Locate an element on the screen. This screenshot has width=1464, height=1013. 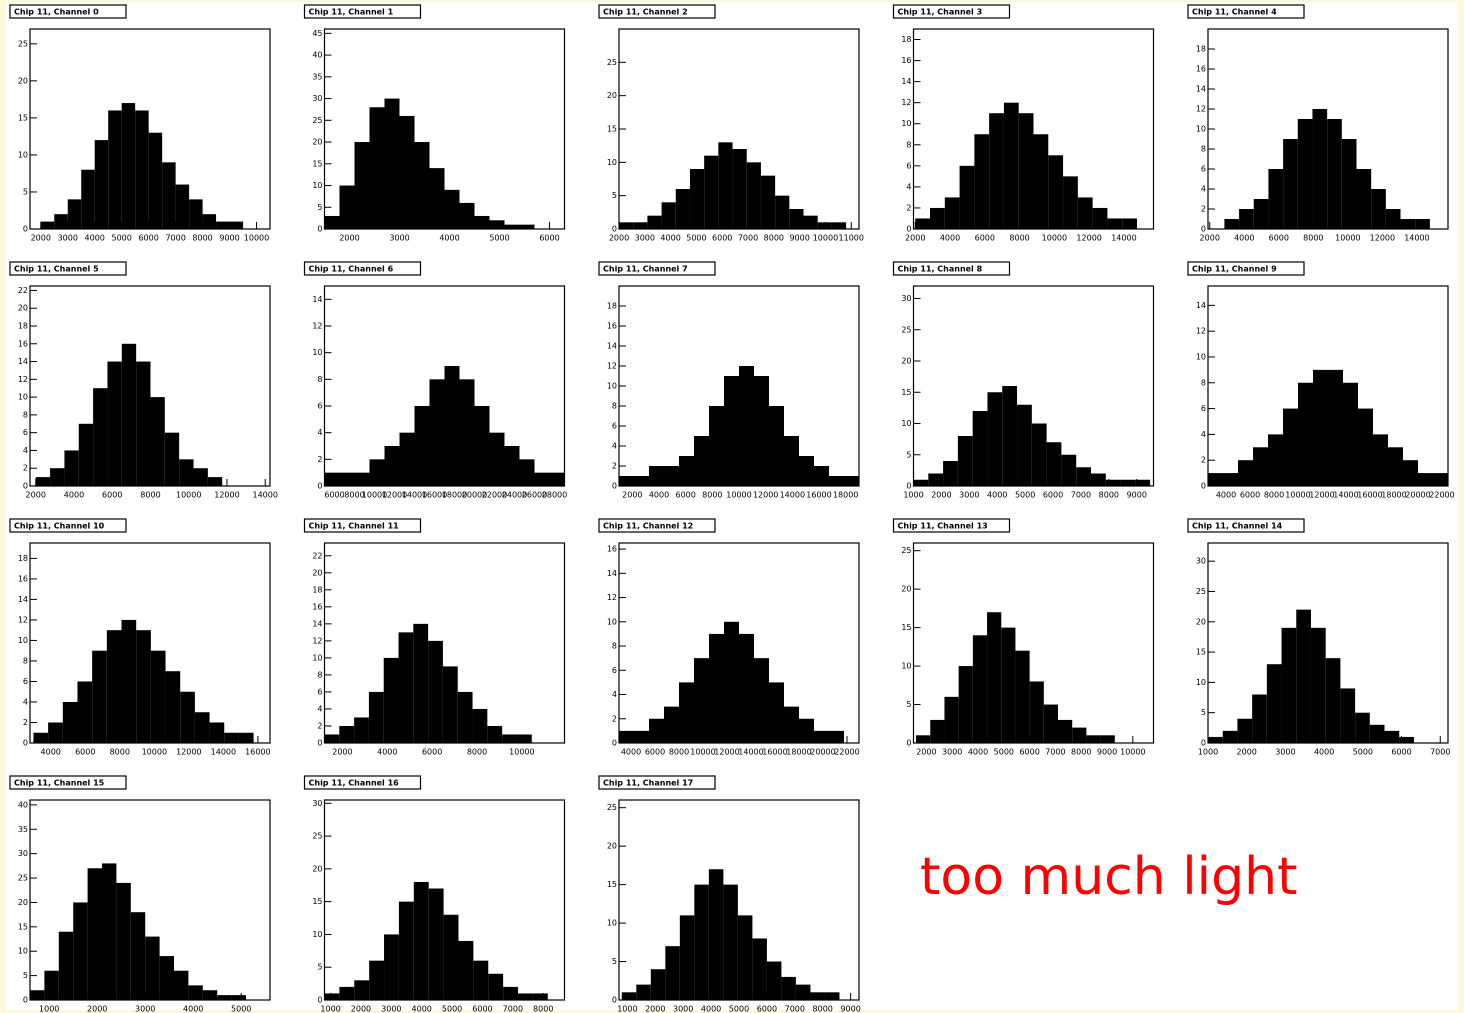
chart-title: Chip 11, Channel 3 is located at coordinates (940, 12).